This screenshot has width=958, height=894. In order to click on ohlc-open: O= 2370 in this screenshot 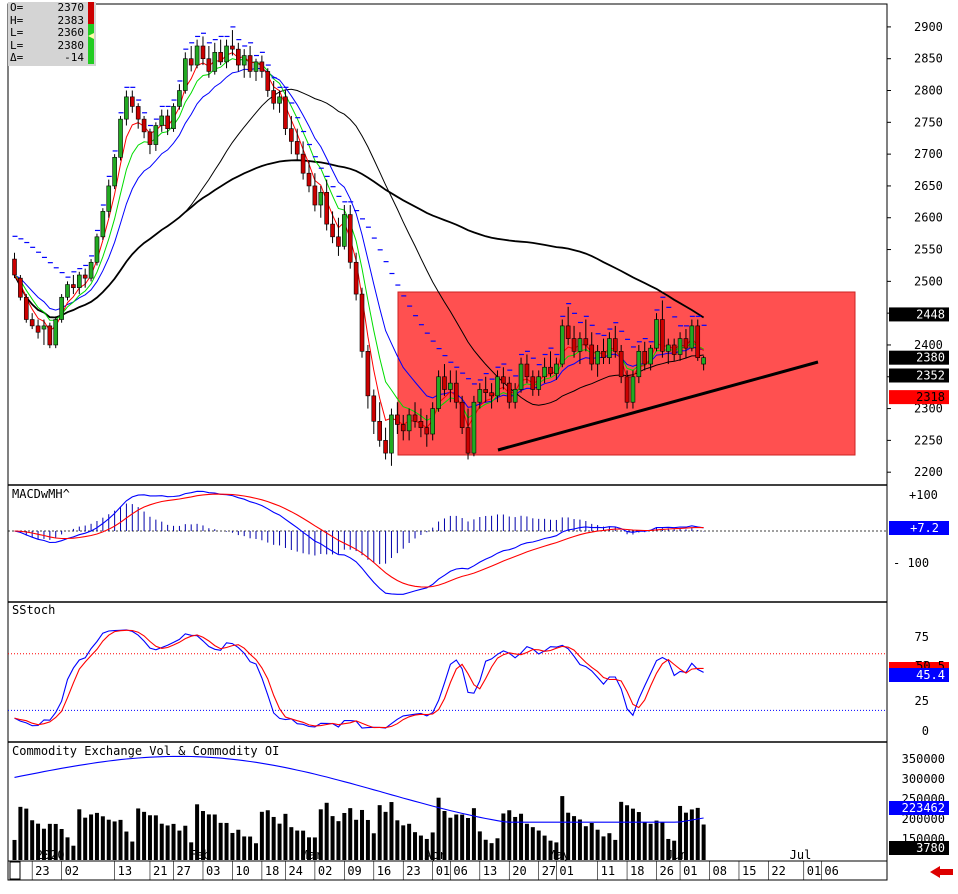, I will do `click(52, 8)`.